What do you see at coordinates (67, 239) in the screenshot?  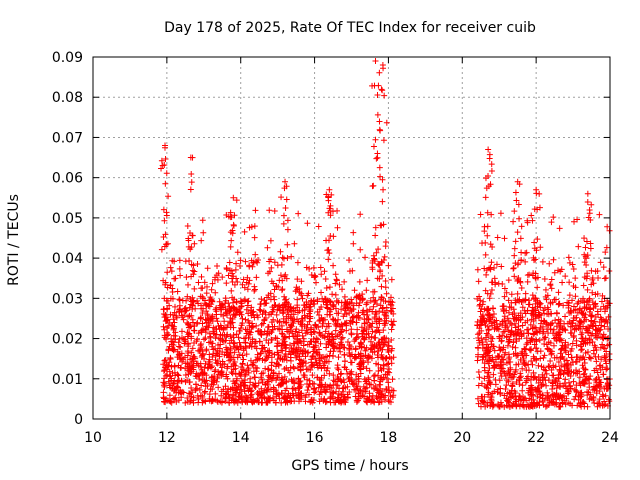 I see `y-tick-labels: 0 0.01 0.02 0.03 0.04 0.05 0.06 0.07 0.08 0.09` at bounding box center [67, 239].